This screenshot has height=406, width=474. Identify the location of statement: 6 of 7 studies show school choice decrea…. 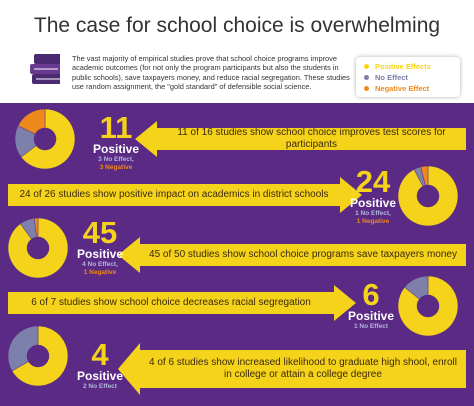
(171, 302).